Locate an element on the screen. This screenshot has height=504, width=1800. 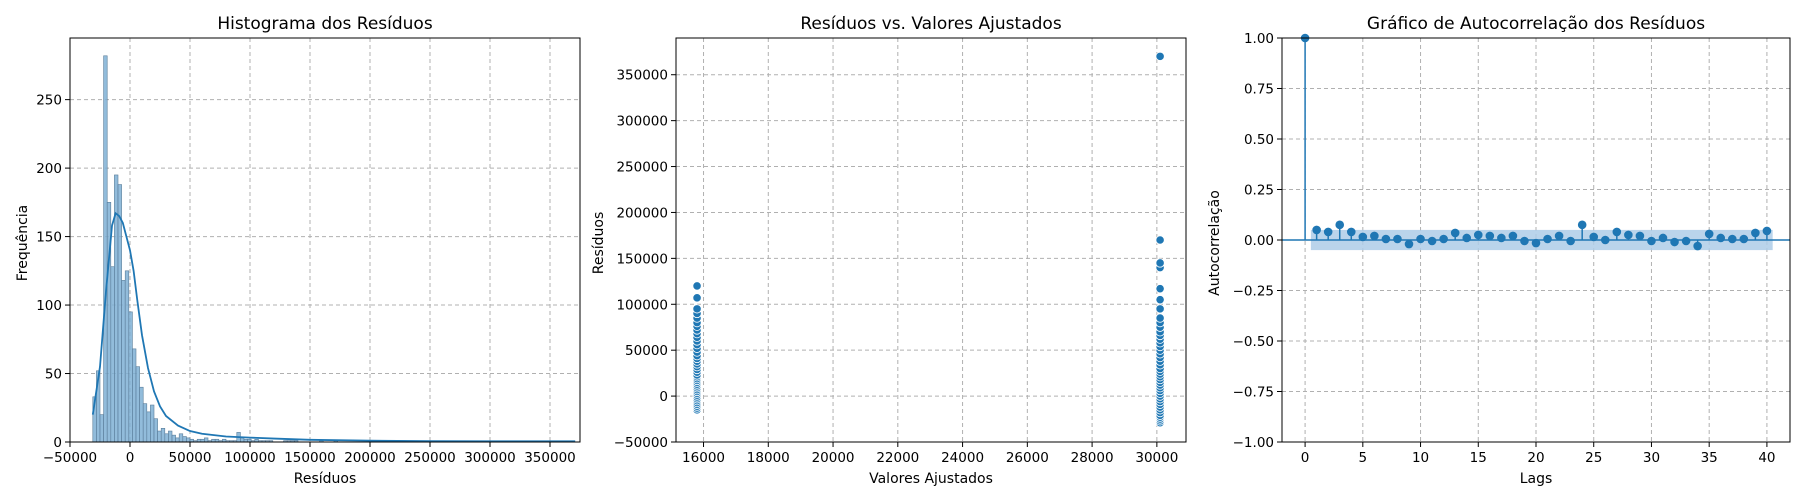
scatter-xlabel: Valores Ajustados is located at coordinates (931, 479).